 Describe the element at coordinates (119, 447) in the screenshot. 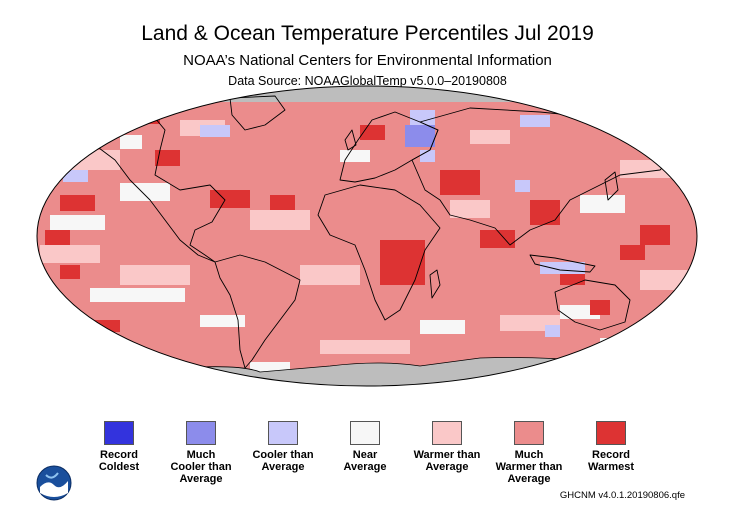

I see `legend-record-coldest: Record Coldest` at that location.